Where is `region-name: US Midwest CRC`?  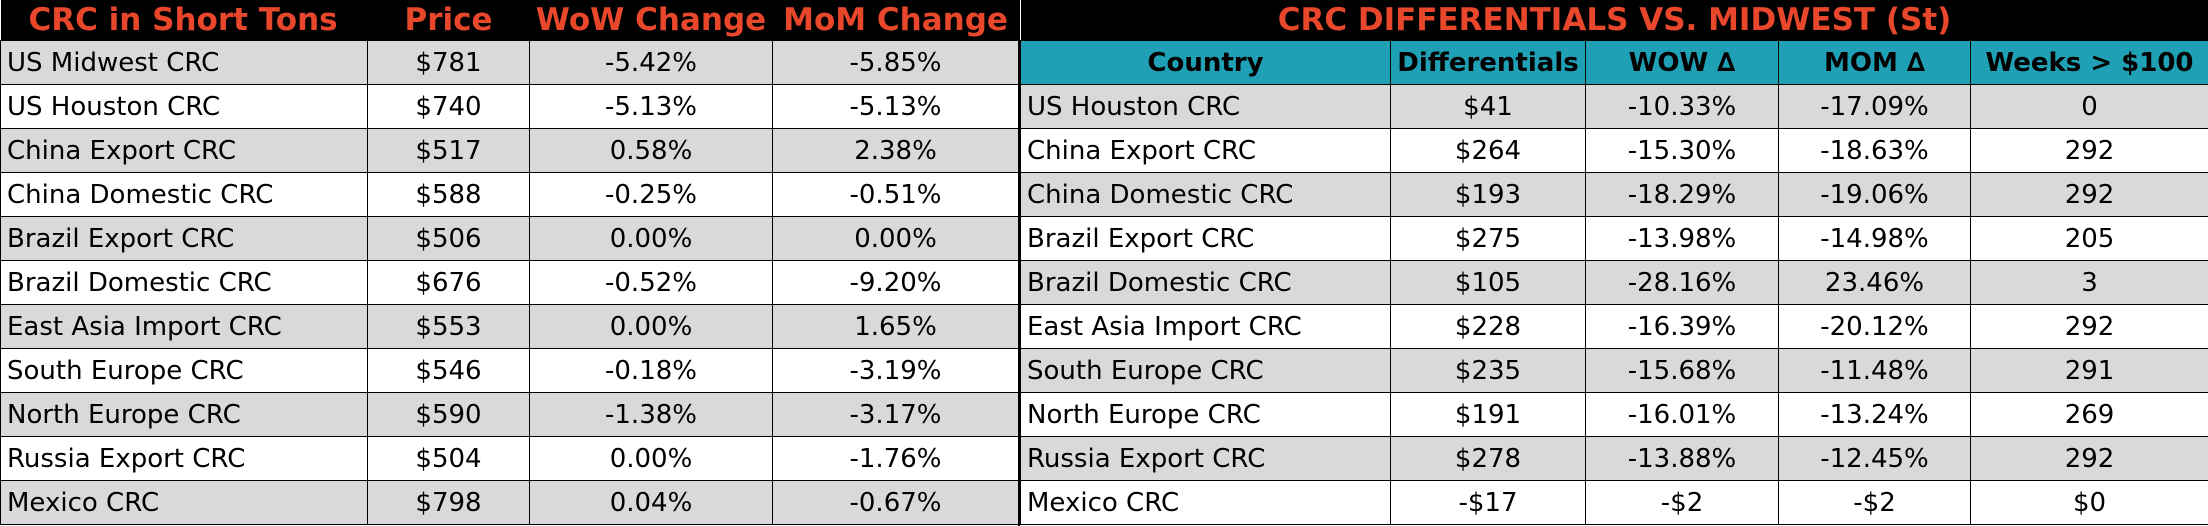
region-name: US Midwest CRC is located at coordinates (184, 62).